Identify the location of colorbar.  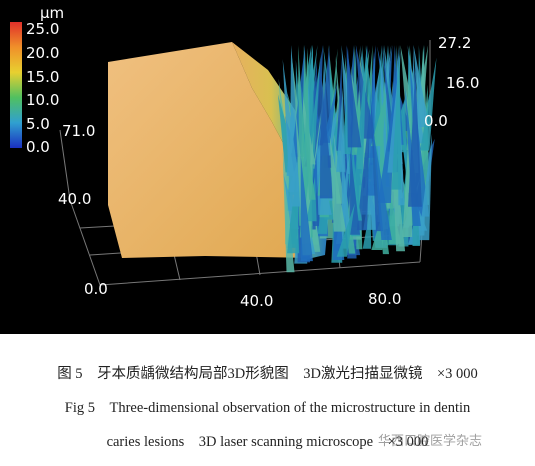
(16, 85).